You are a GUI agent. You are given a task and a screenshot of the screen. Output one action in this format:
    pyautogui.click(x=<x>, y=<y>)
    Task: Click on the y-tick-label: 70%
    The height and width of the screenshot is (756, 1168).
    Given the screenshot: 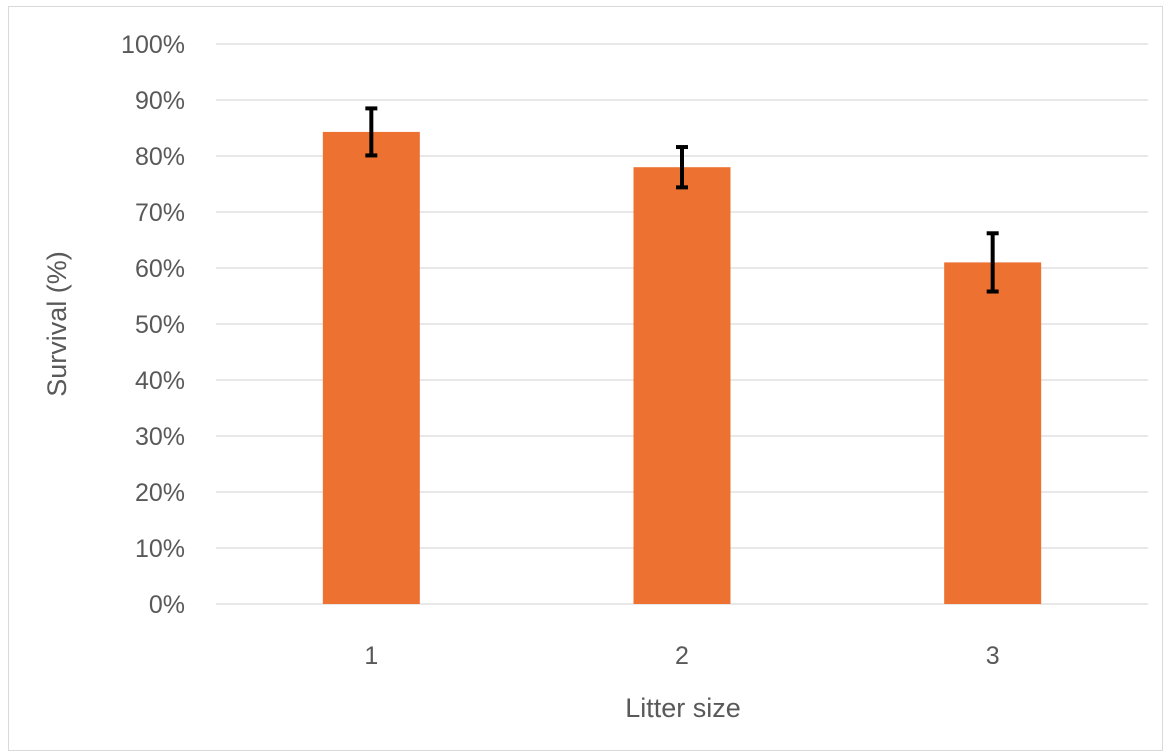 What is the action you would take?
    pyautogui.click(x=160, y=213)
    